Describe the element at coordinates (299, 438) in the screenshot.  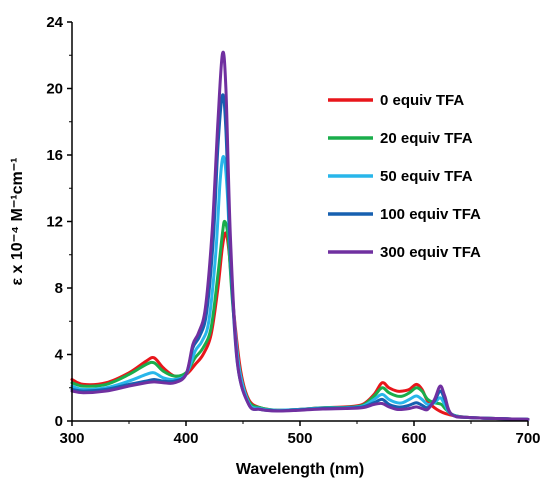
I see `x-tick-label: 500` at that location.